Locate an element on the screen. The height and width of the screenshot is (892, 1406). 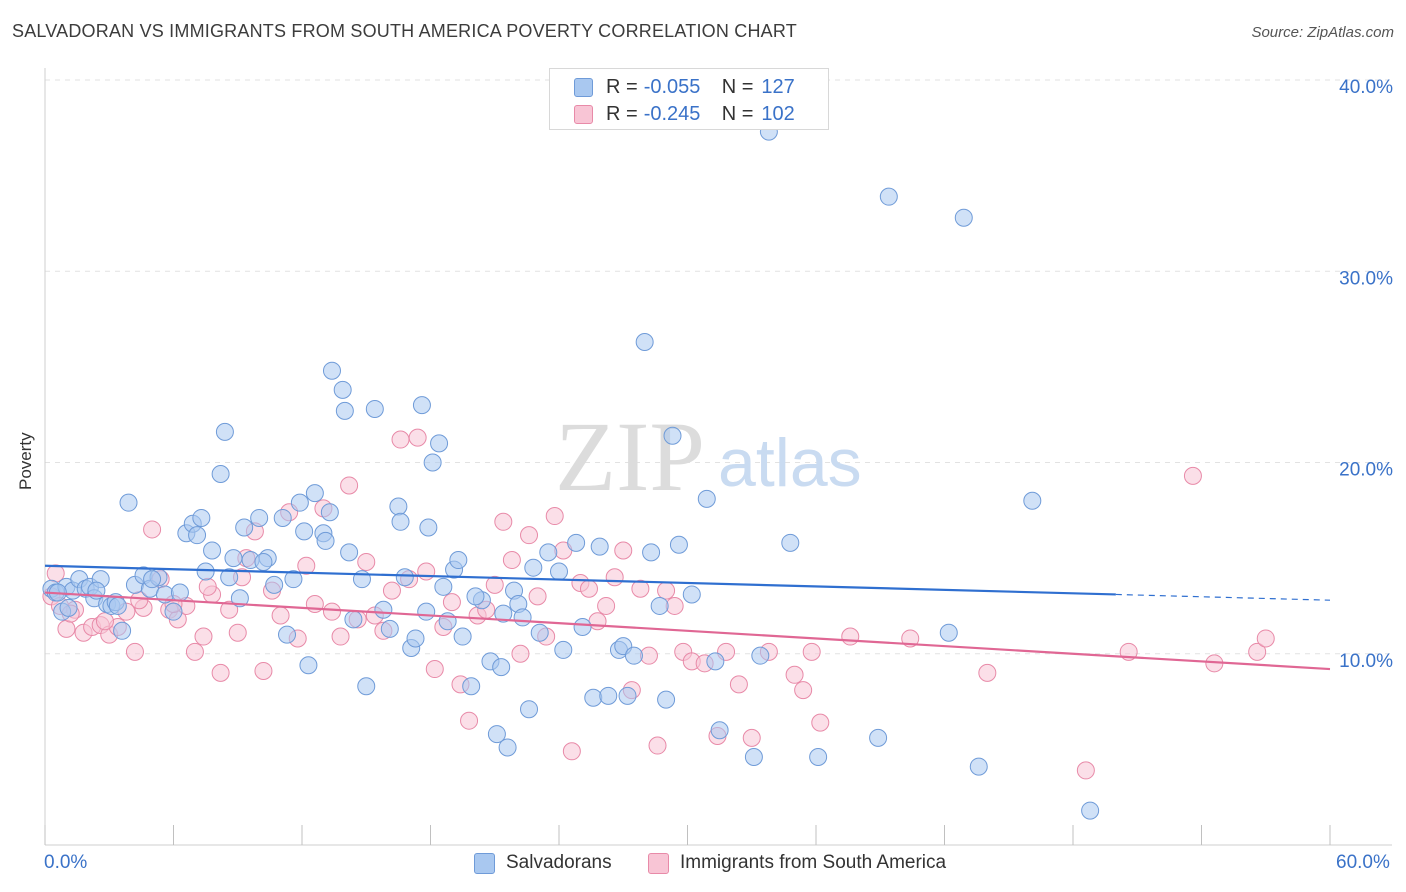
watermark-zip: ZIP is located at coordinates (630, 456).